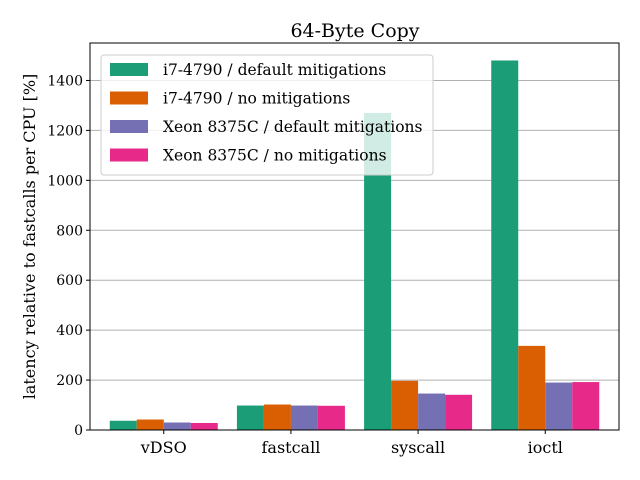 The width and height of the screenshot is (640, 480). I want to click on y-tick-label: 400, so click(69, 331).